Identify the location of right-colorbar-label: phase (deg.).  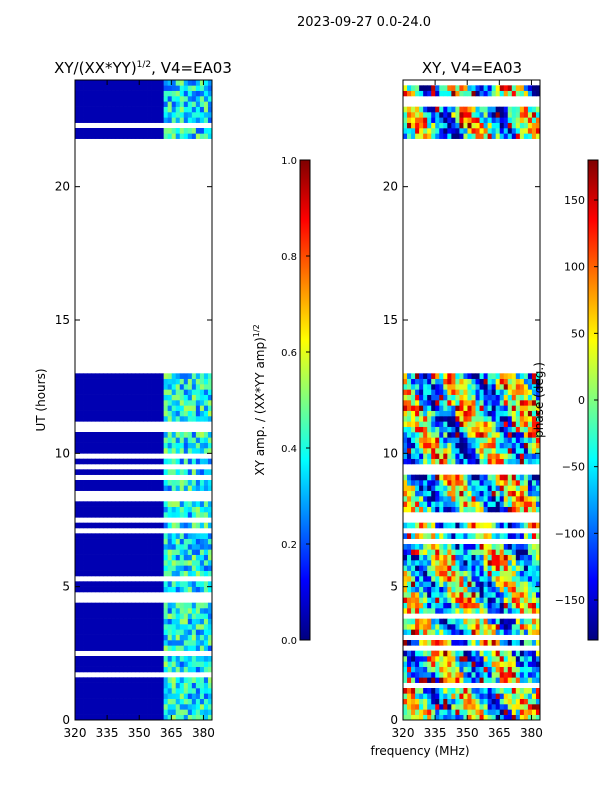
(539, 400).